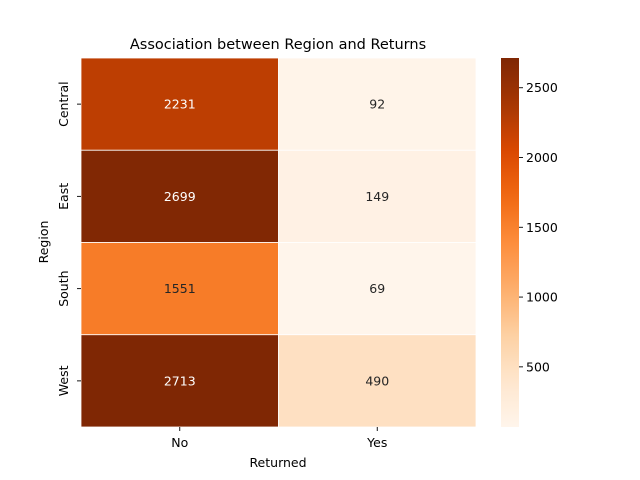  I want to click on chart-title: Association between Region and Returns, so click(278, 45).